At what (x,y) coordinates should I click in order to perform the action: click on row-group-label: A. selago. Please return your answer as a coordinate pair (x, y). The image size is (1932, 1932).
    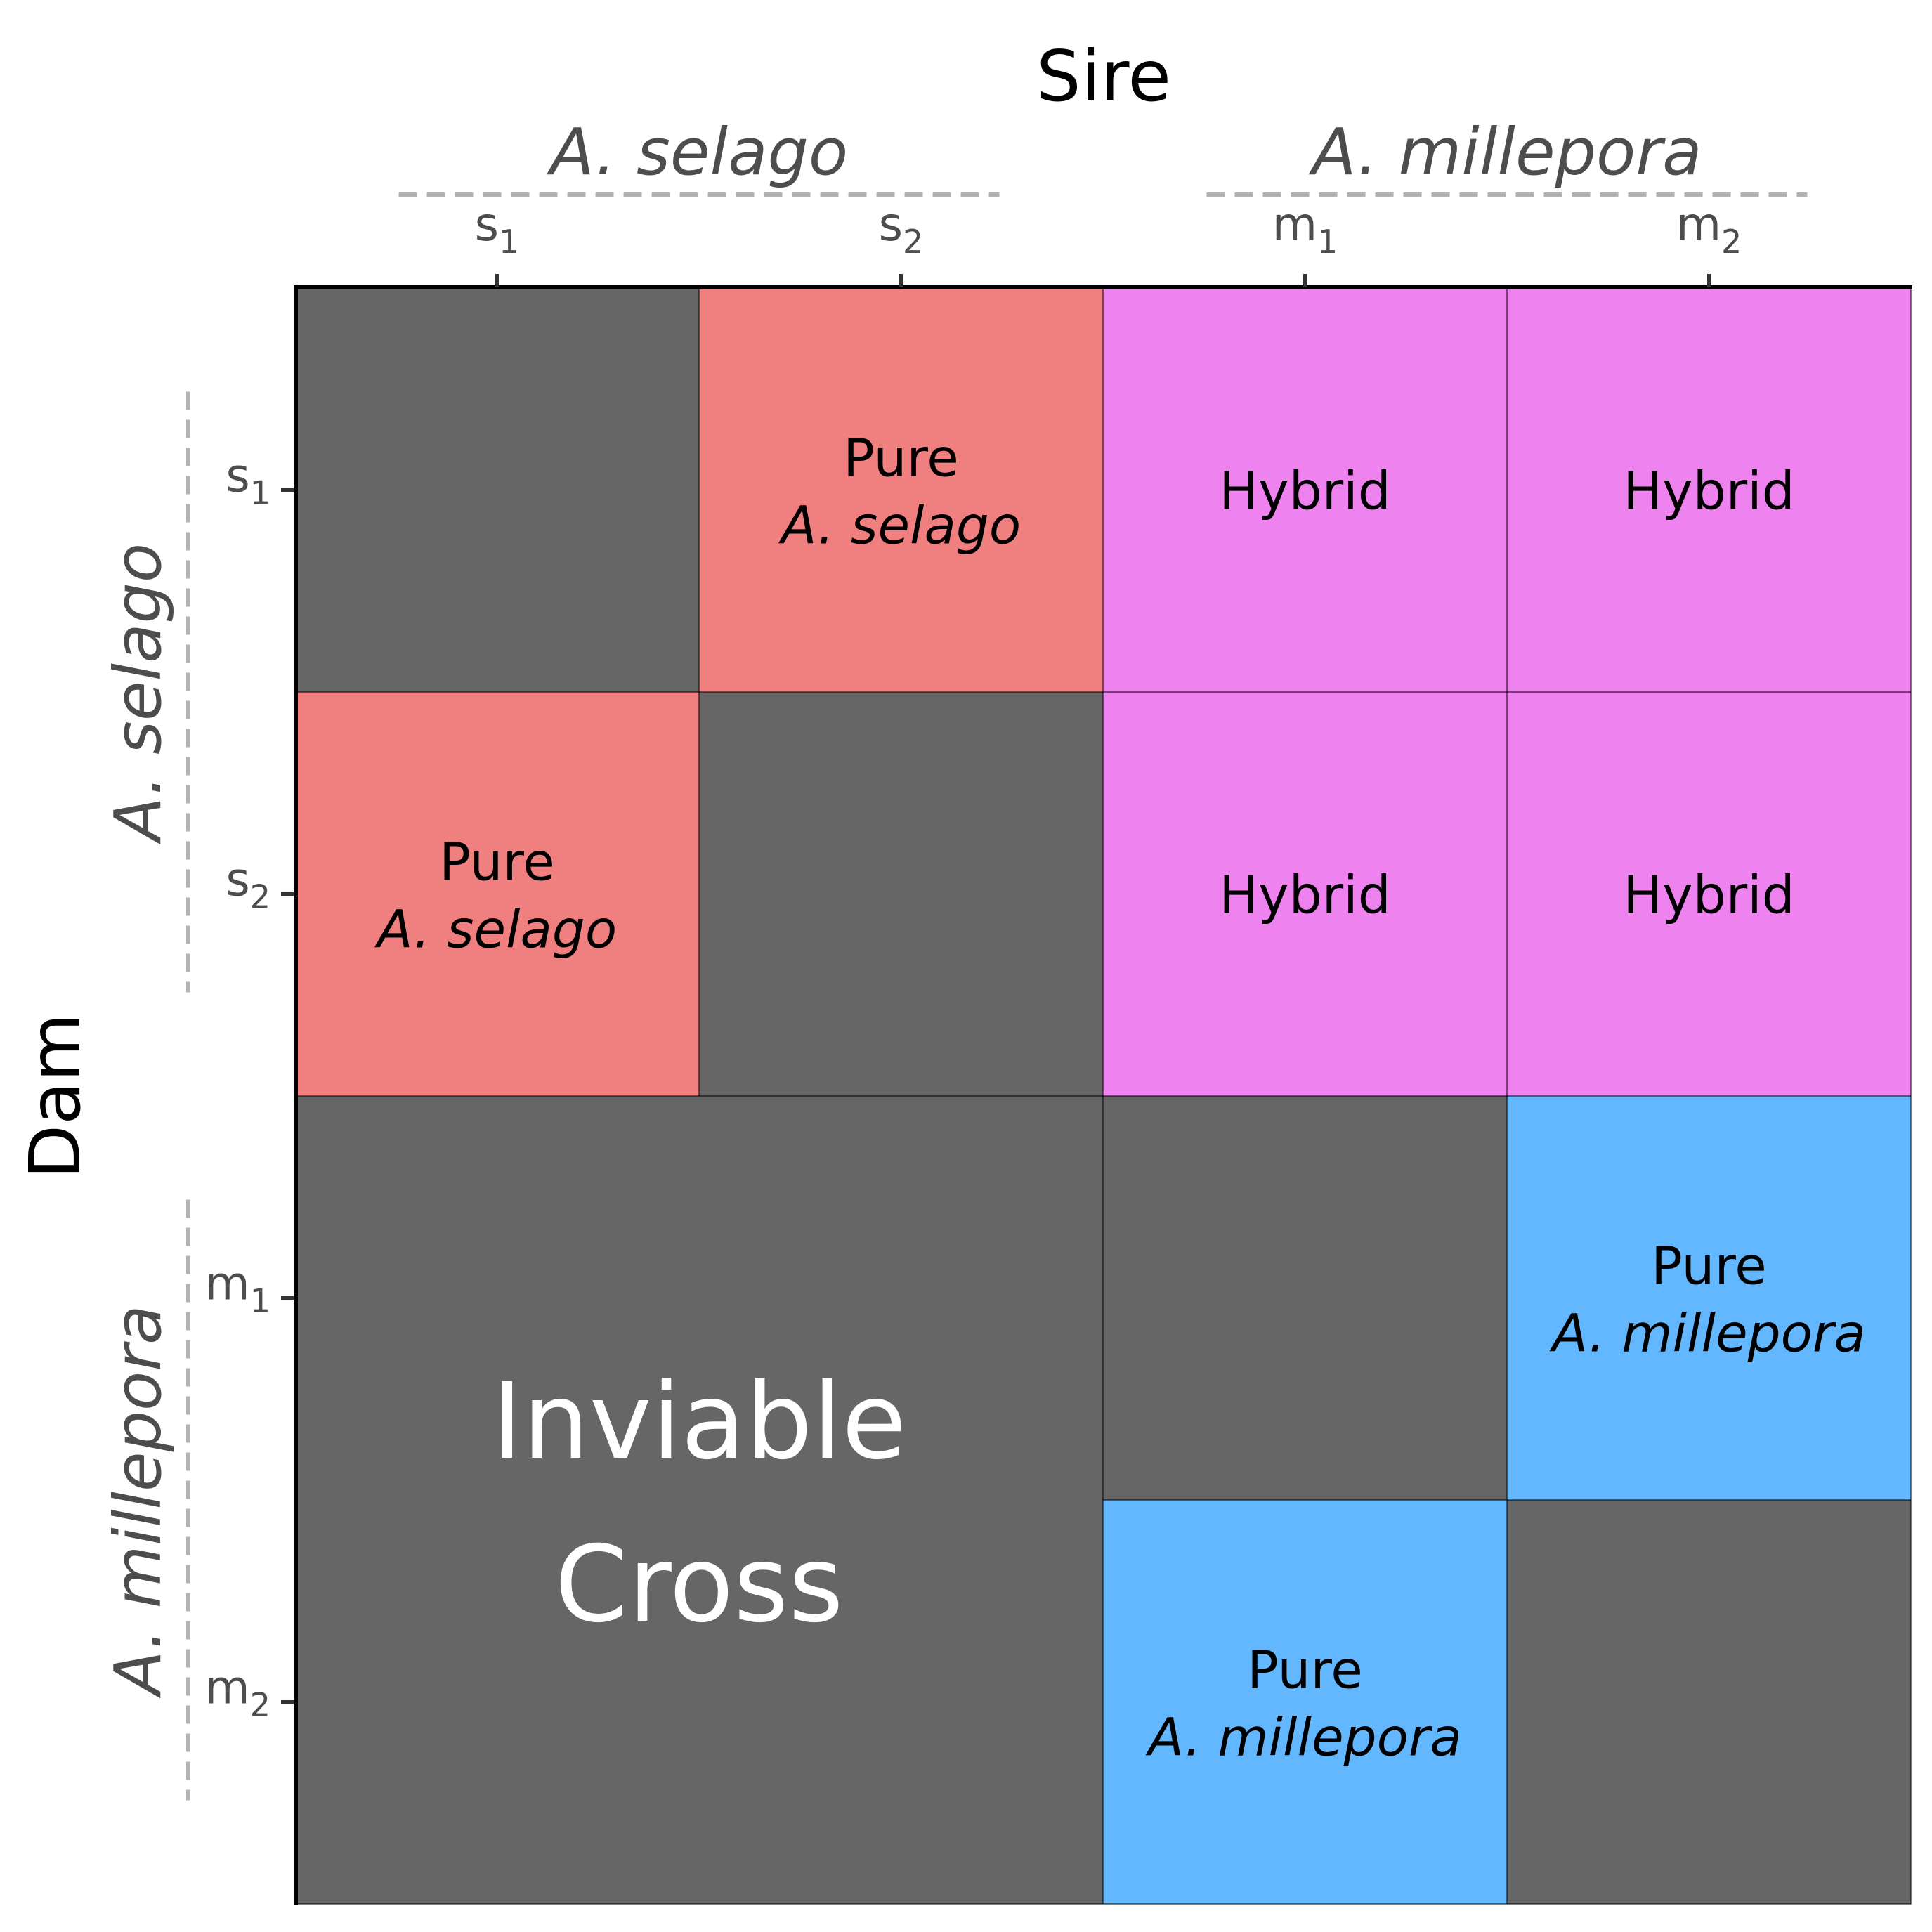
    Looking at the image, I should click on (138, 694).